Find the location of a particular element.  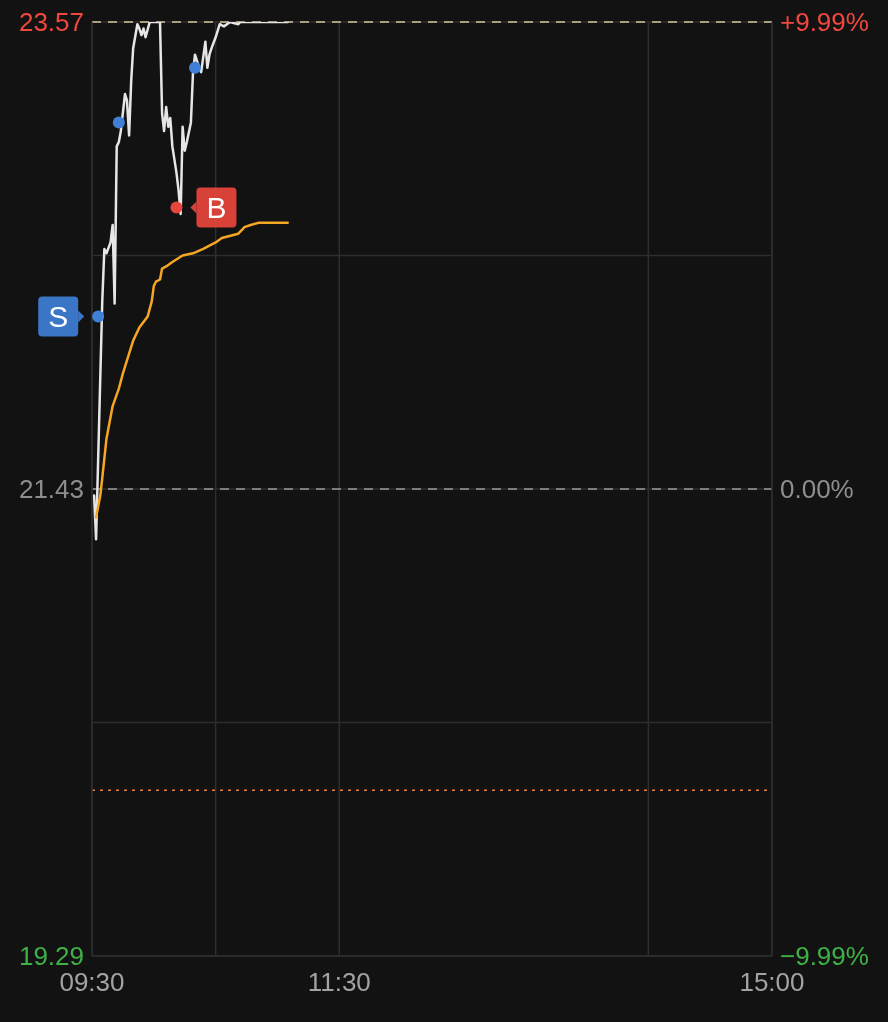

y-tick-label: 23.57 is located at coordinates (51, 22).